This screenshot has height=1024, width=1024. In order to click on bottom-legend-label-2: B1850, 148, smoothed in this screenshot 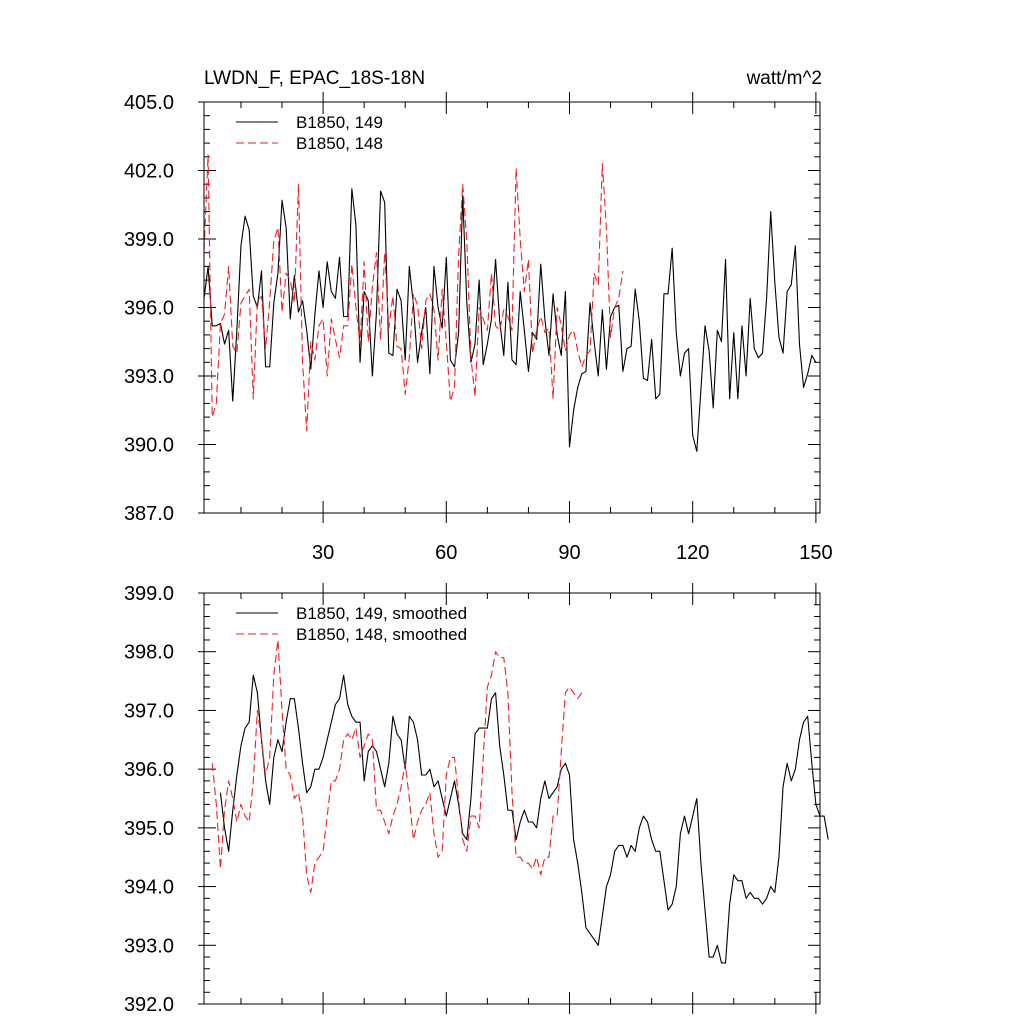, I will do `click(381, 634)`.